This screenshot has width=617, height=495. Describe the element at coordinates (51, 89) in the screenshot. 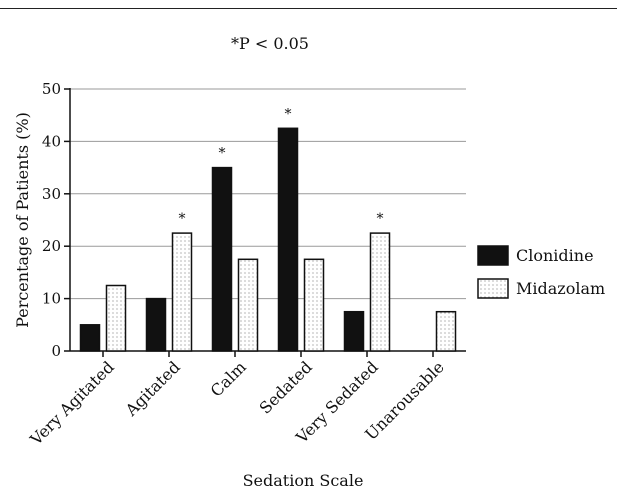

I see `y-tick-label: 50` at that location.